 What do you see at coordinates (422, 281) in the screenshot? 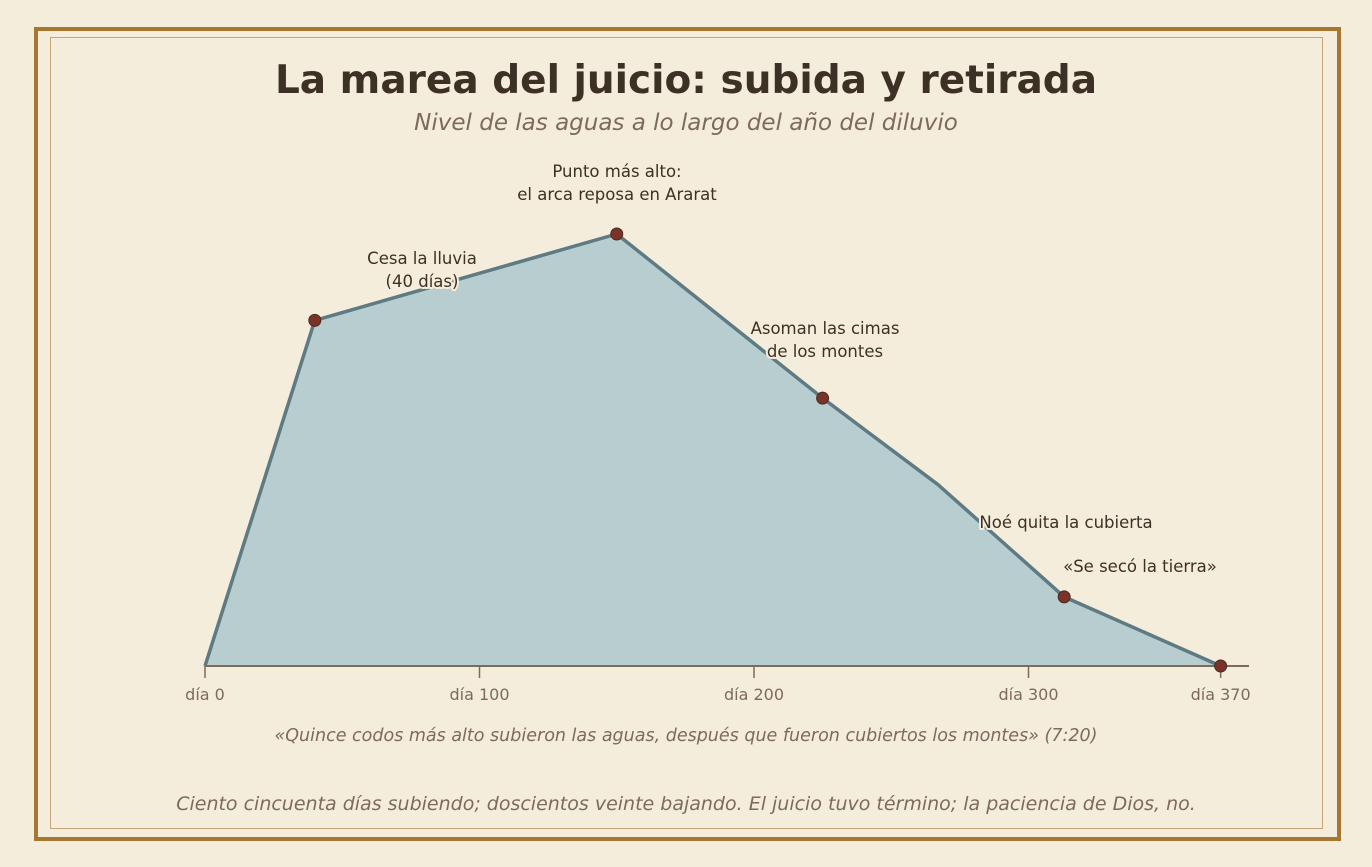
I see `annotation-rain-stops-line2: (40 días)` at bounding box center [422, 281].